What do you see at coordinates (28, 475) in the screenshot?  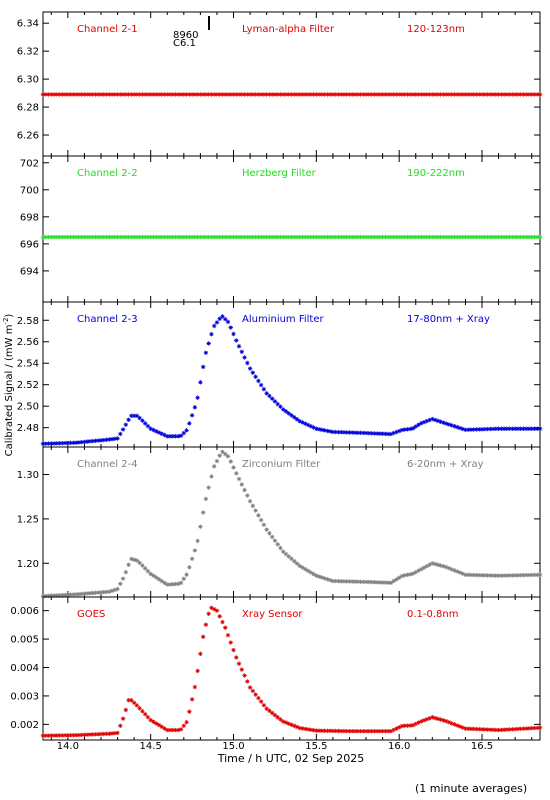 I see `y-tick-label: 1.30` at bounding box center [28, 475].